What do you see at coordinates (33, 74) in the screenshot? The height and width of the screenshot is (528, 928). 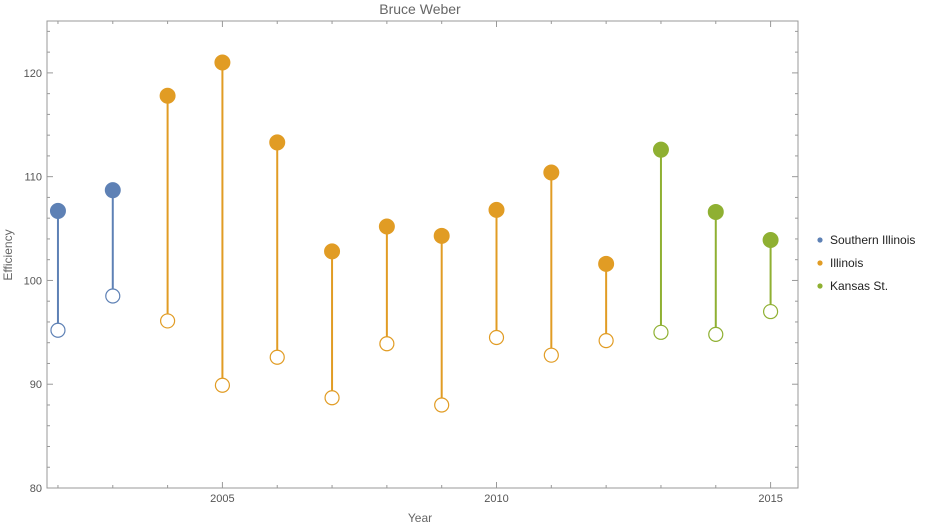 I see `y-tick-label: 120` at bounding box center [33, 74].